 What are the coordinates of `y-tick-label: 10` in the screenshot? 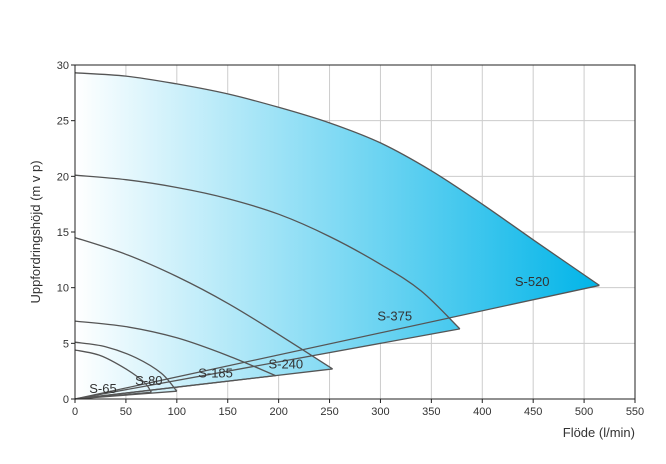 It's located at (63, 289).